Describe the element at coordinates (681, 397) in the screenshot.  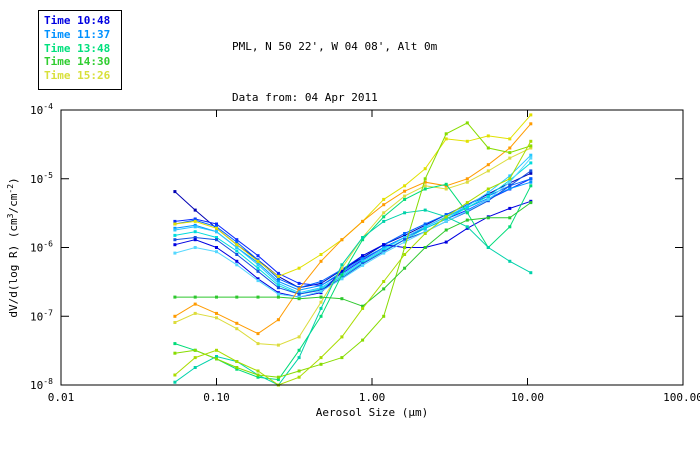
I see `x-tick-label: 100.00` at that location.